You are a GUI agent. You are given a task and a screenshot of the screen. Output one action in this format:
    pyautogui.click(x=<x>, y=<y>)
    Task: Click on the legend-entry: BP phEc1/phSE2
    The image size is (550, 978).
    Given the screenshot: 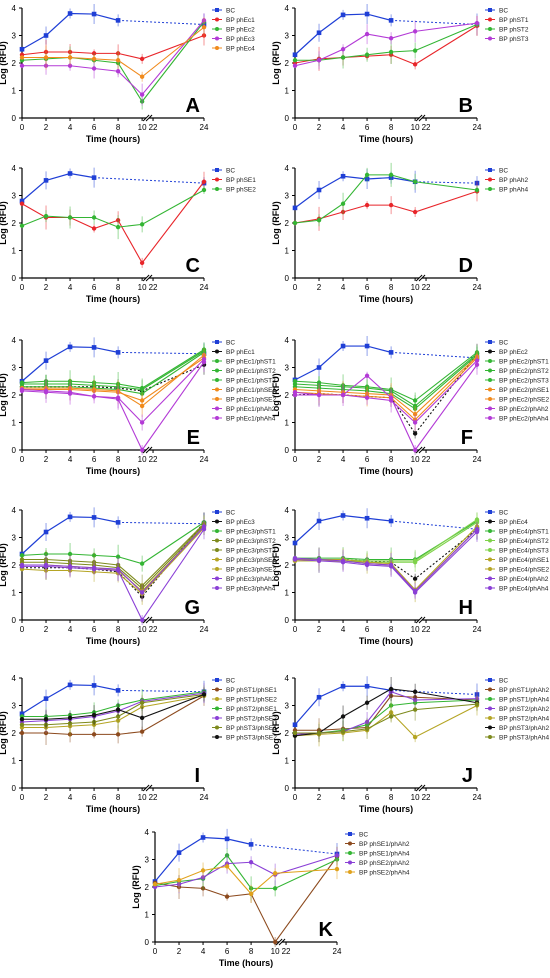 What is the action you would take?
    pyautogui.click(x=251, y=399)
    